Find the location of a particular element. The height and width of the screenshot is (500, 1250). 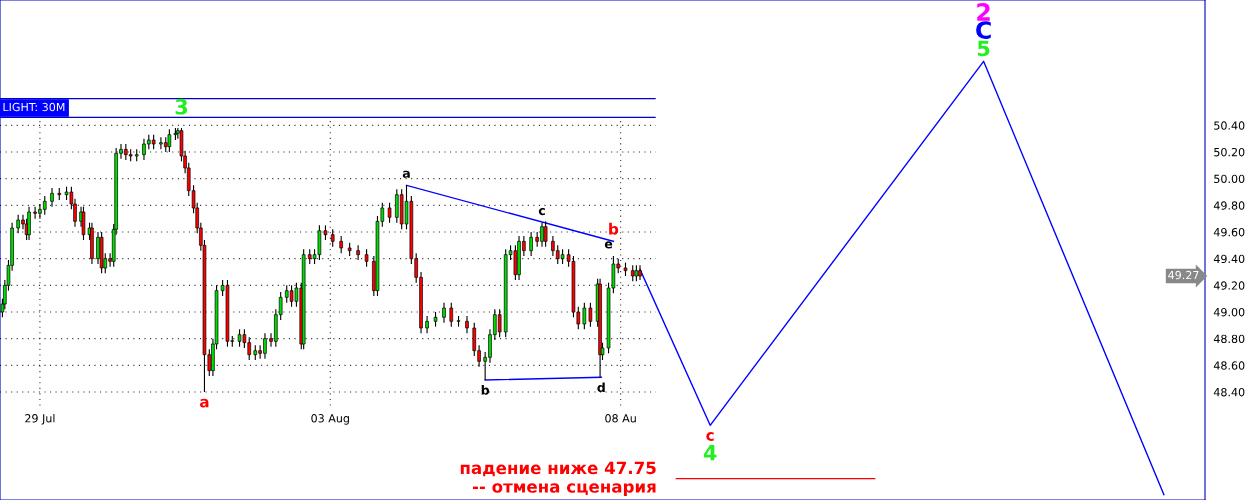

y-tick-label: 50.00 is located at coordinates (1229, 179).